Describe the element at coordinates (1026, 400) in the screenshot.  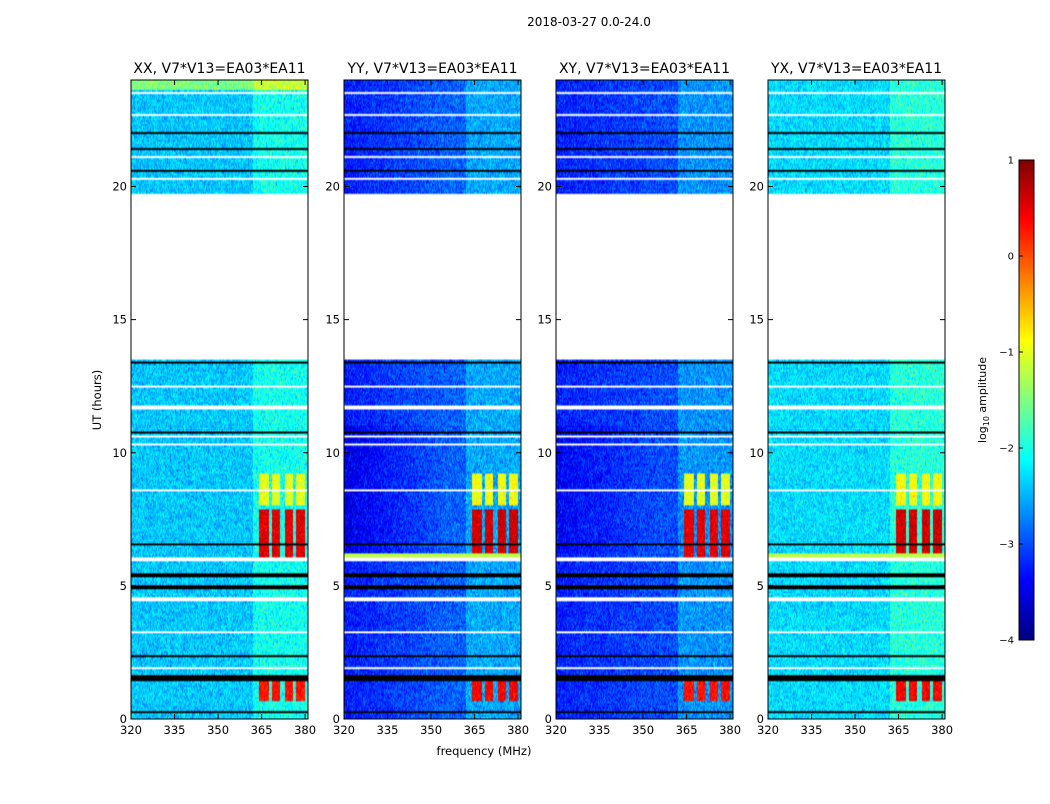
I see `colorbar-gradient` at that location.